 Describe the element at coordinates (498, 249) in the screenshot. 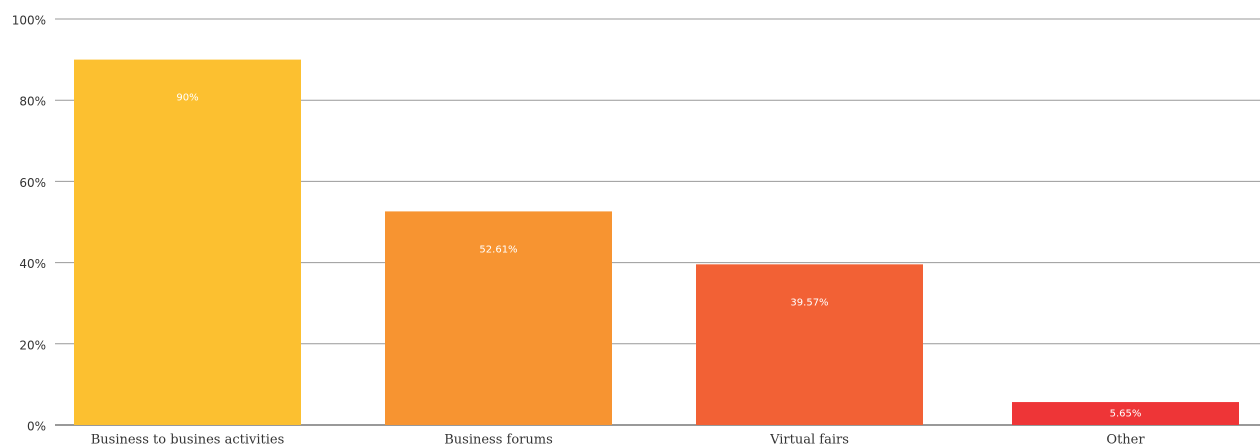

I see `value-label: 52.61%` at that location.